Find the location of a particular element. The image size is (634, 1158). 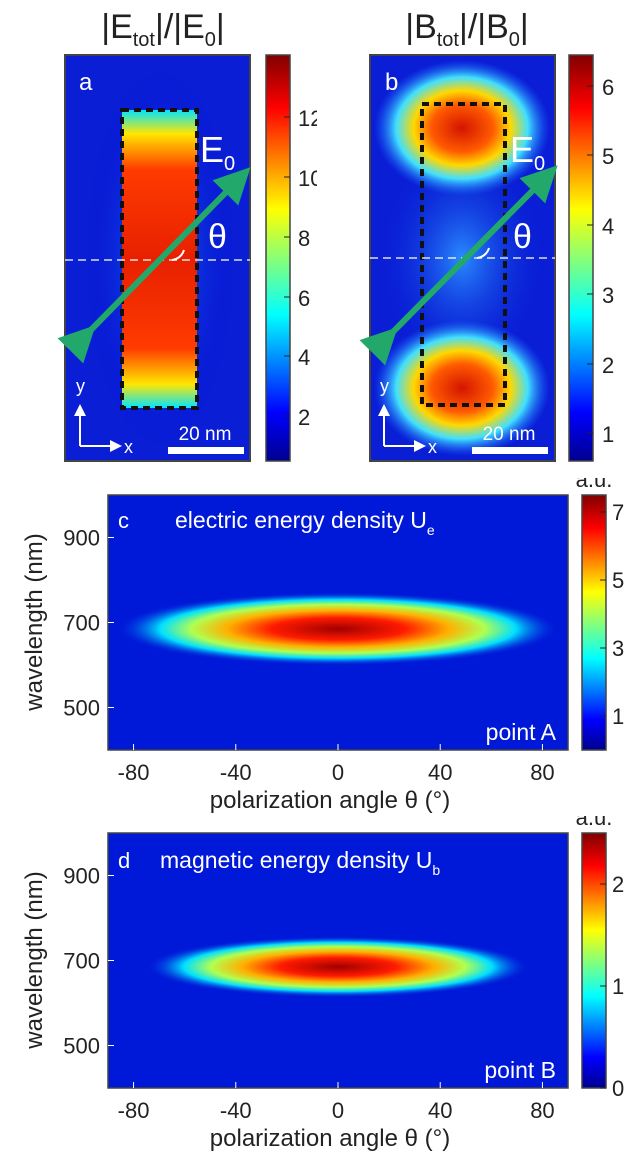

panel-b-cb-tick-2: 5 is located at coordinates (608, 156).